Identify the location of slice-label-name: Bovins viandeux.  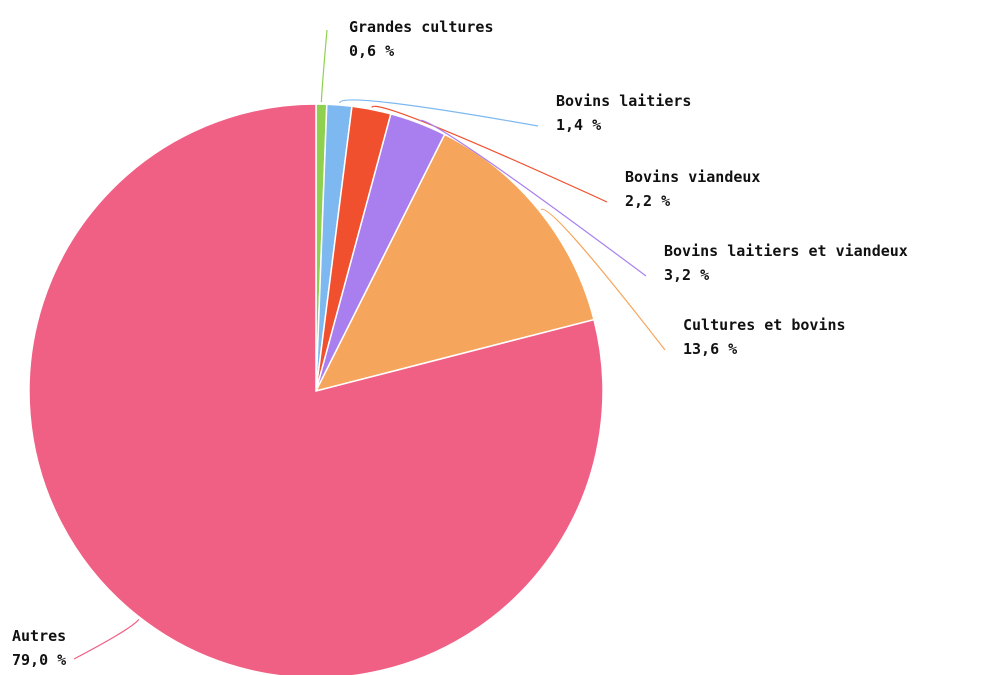
(692, 177).